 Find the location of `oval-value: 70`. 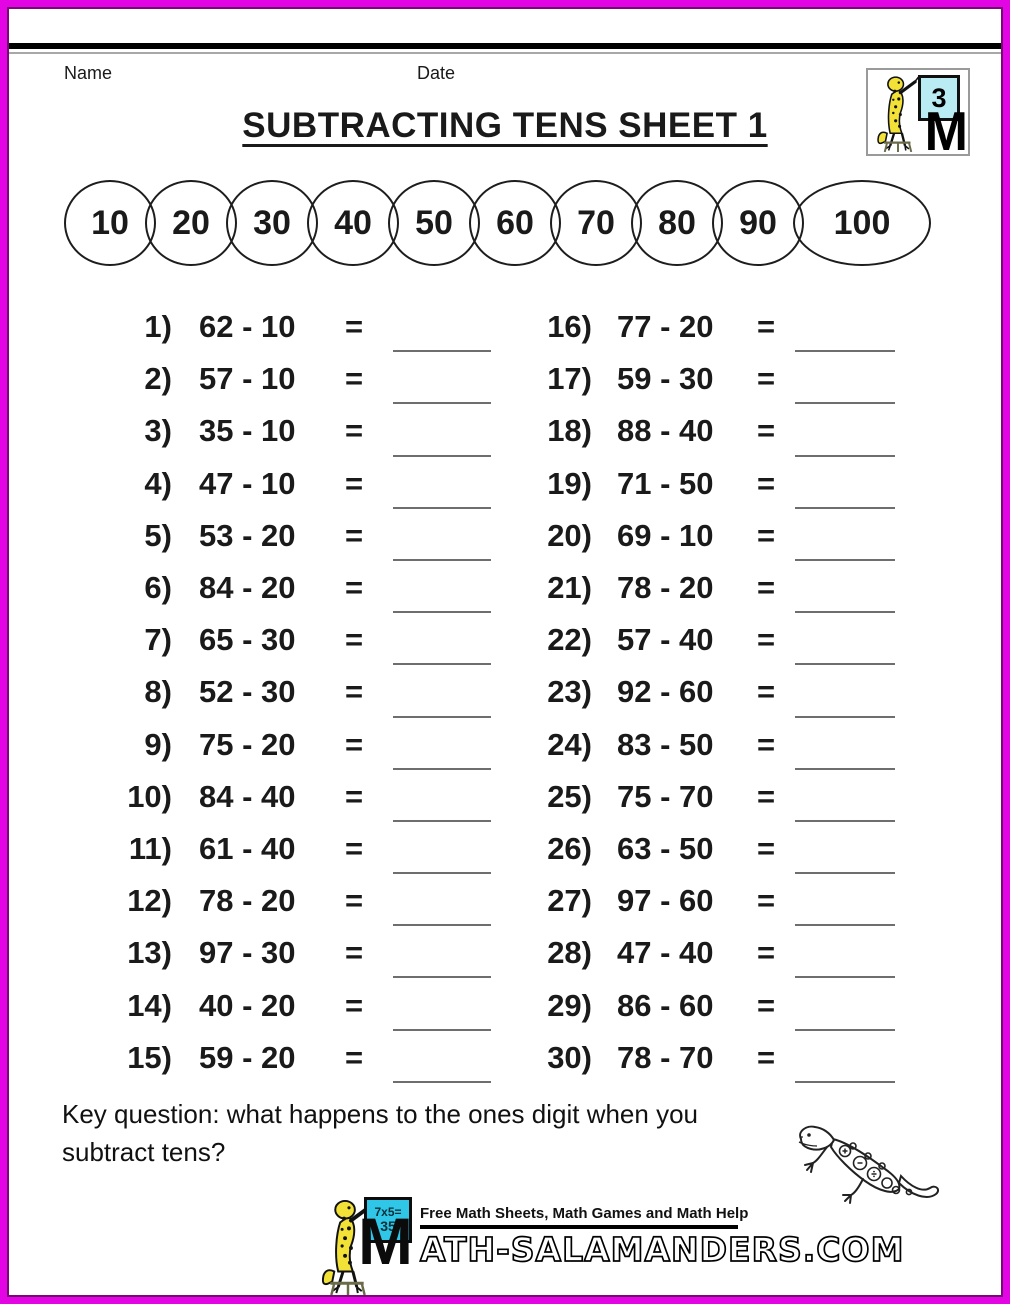

oval-value: 70 is located at coordinates (596, 222).